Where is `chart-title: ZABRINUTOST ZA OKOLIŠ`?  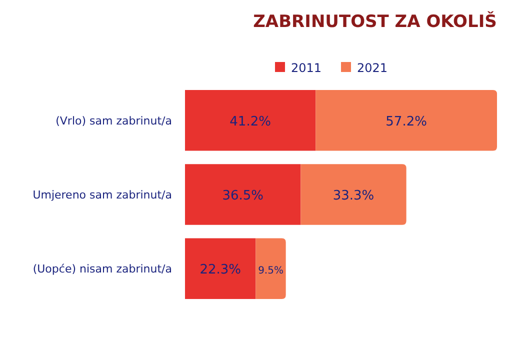 chart-title: ZABRINUTOST ZA OKOLIŠ is located at coordinates (375, 21).